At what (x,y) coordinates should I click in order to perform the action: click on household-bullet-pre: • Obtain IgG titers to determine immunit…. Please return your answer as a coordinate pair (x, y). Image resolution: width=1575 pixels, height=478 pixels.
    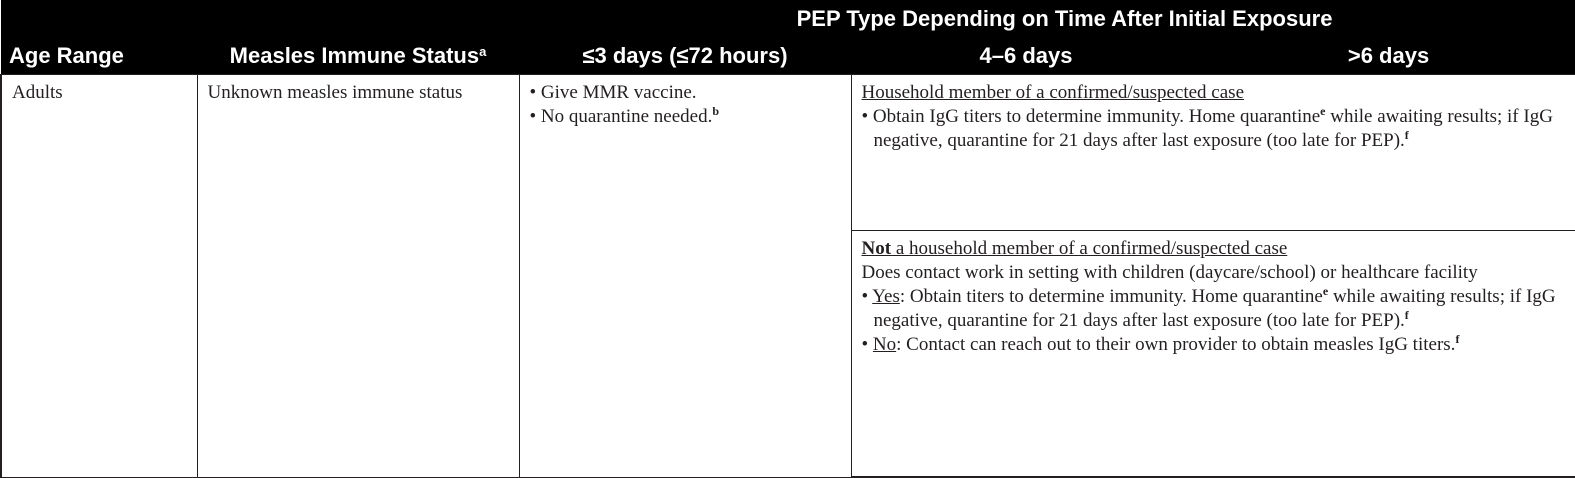
    Looking at the image, I should click on (1091, 116).